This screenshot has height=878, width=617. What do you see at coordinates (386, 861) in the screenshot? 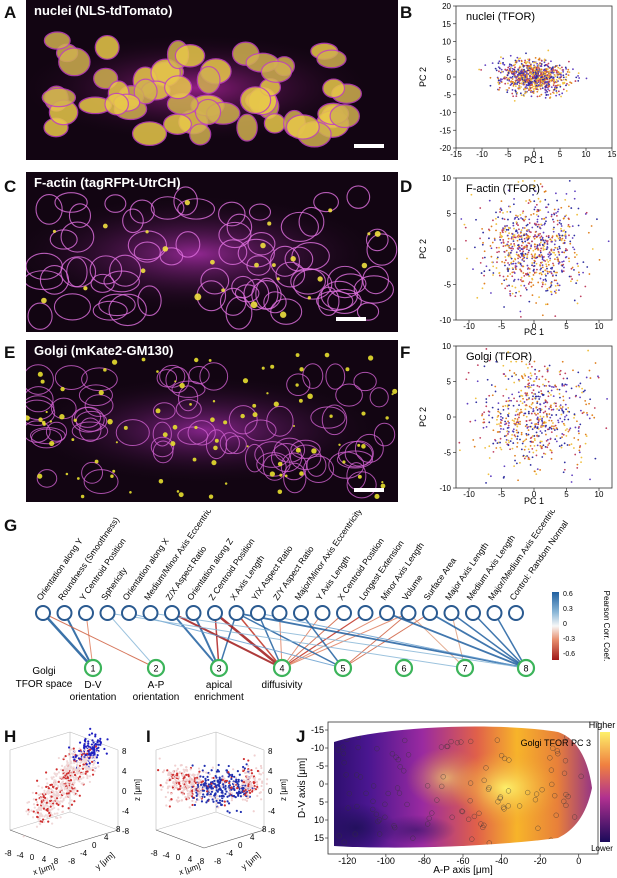
I see `x-tick-label: -100` at bounding box center [386, 861].